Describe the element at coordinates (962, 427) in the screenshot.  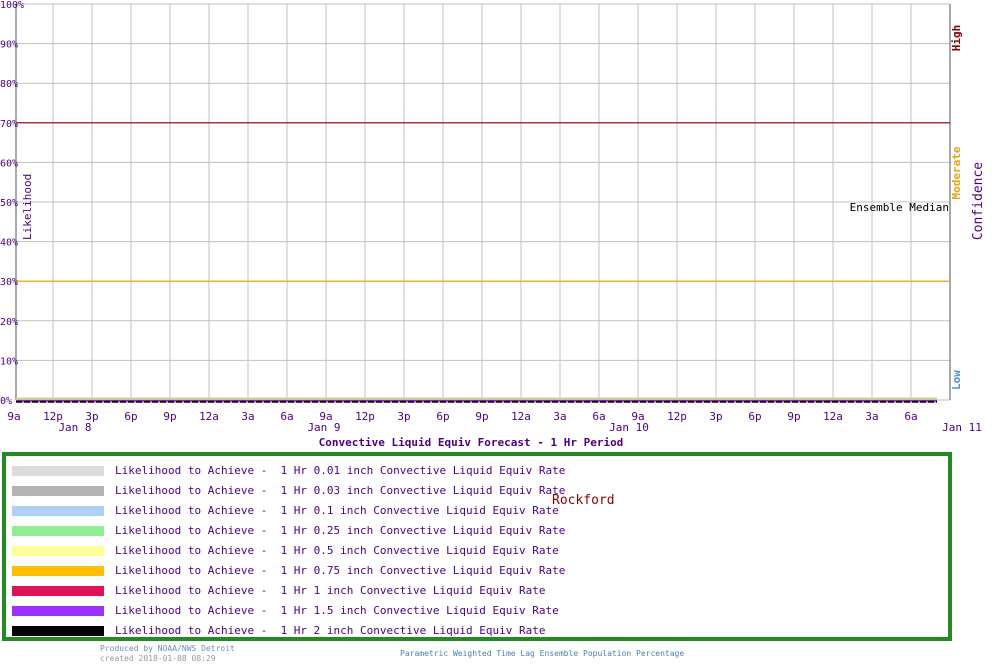
I see `date-label: Jan 11` at that location.